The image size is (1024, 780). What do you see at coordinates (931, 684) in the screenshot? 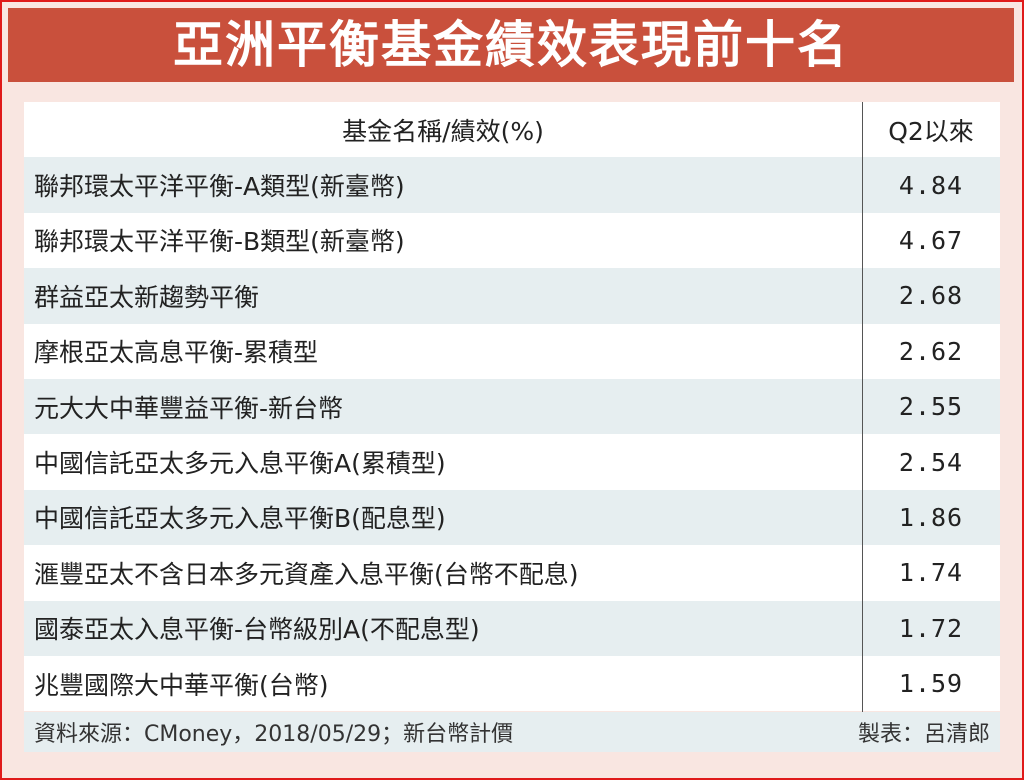
I see `fund-return: 1.59` at bounding box center [931, 684].